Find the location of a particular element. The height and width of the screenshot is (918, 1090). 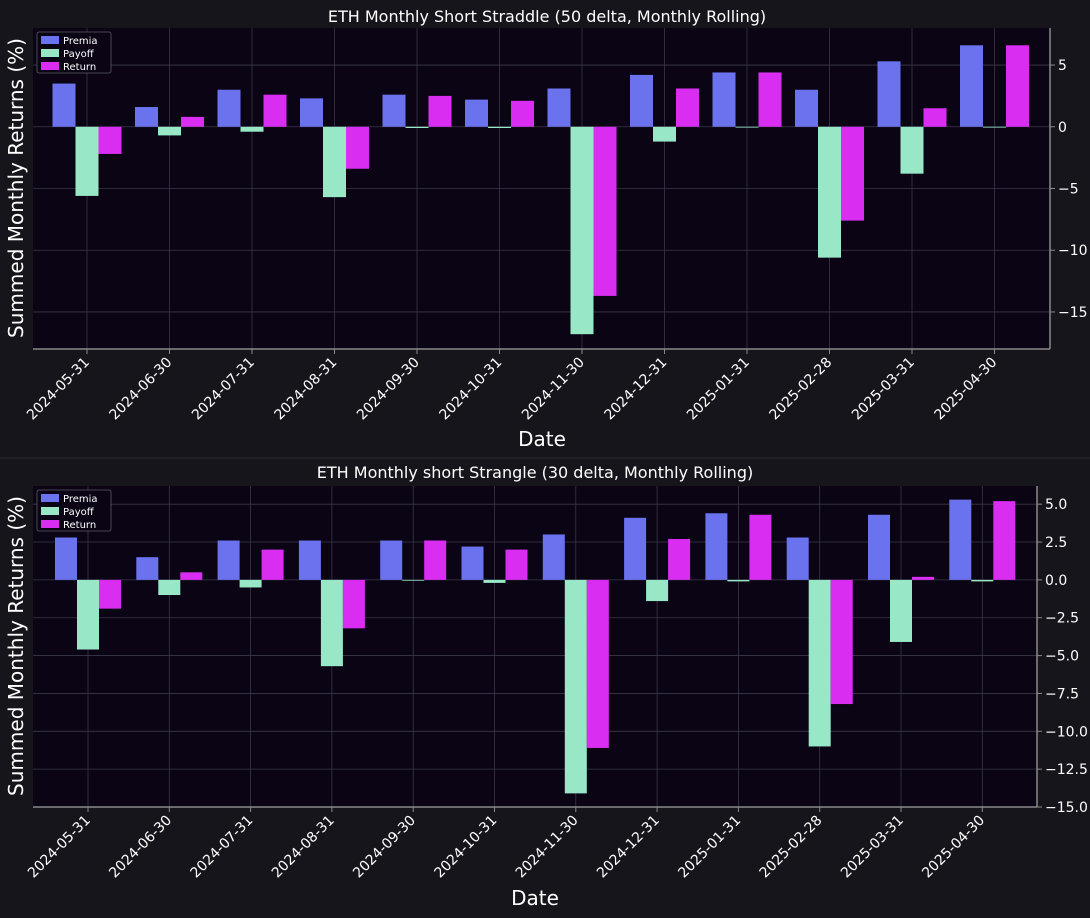

straddle-legend-label-premia: Premia is located at coordinates (80, 41).